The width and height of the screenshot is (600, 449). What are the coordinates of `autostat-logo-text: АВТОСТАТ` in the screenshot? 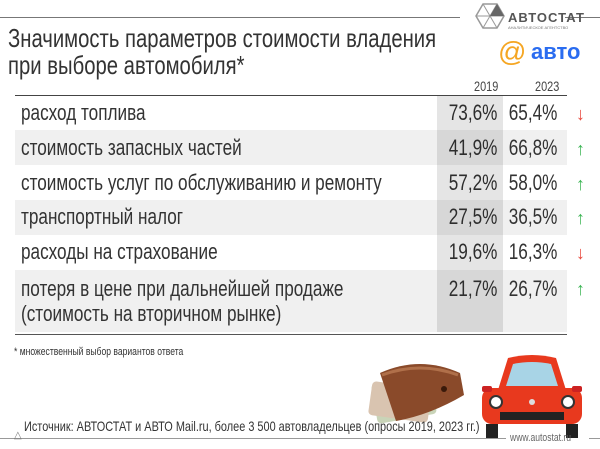 It's located at (546, 17).